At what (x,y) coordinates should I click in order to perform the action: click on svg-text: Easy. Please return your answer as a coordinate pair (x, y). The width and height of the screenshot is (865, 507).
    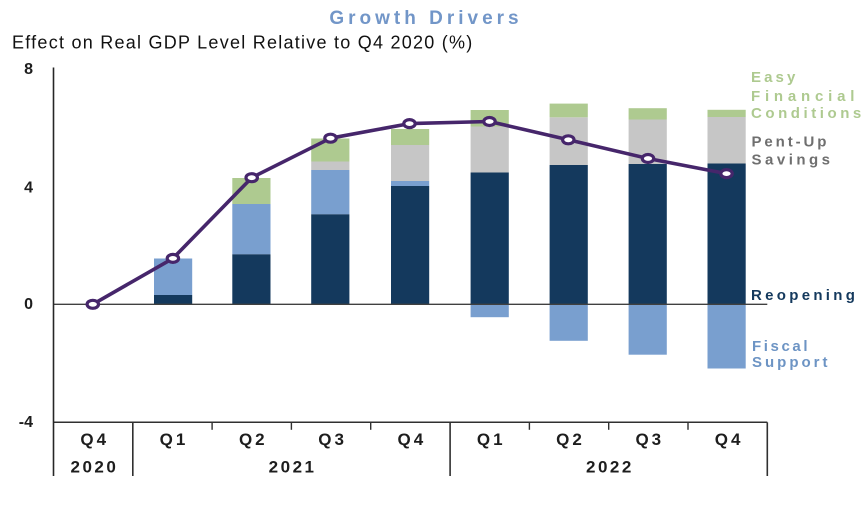
    Looking at the image, I should click on (774, 77).